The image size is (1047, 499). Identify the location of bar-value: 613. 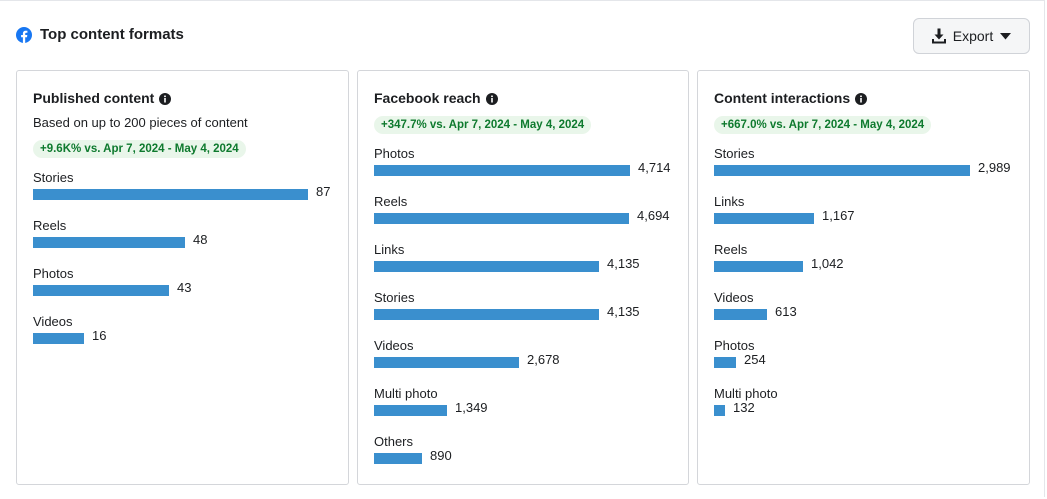
(786, 311).